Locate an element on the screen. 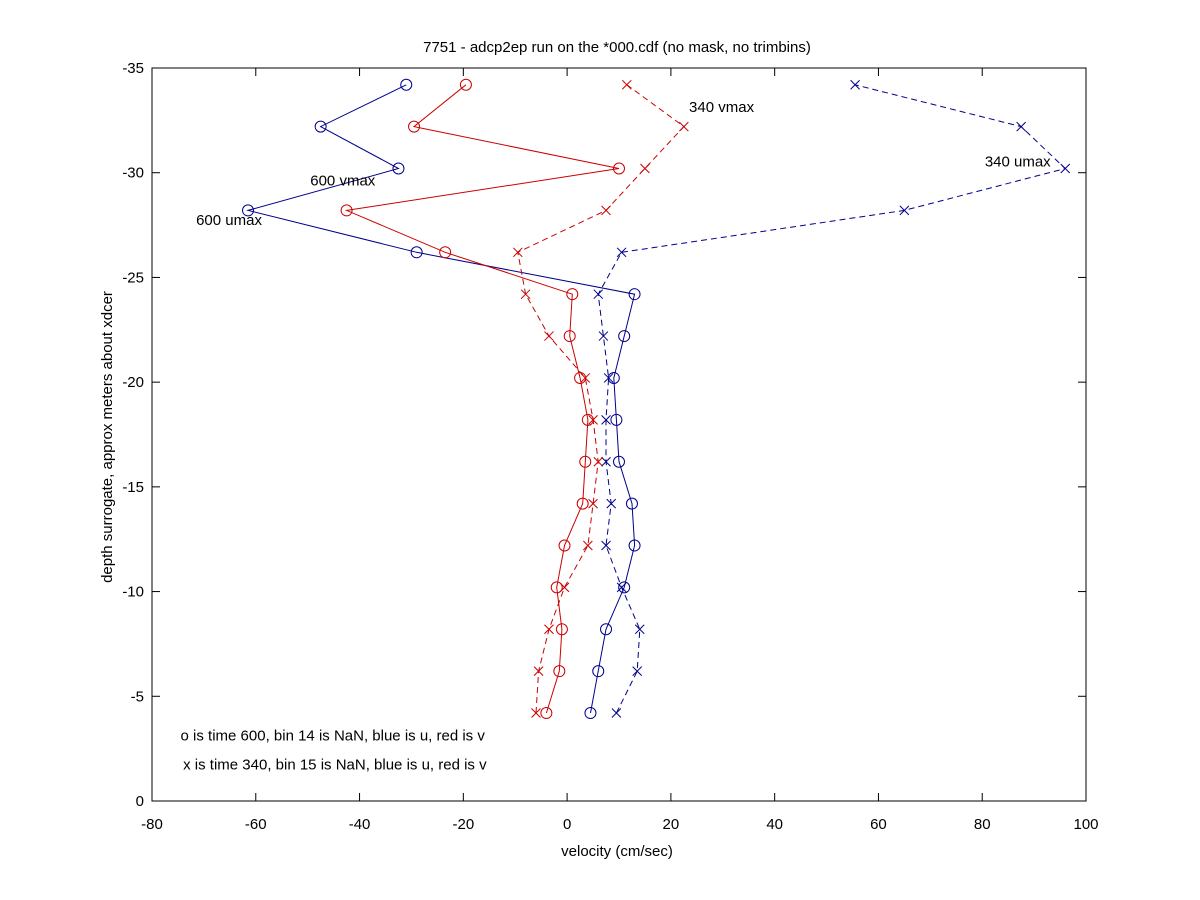 The image size is (1200, 900). y-tick-label: -30 is located at coordinates (133, 173).